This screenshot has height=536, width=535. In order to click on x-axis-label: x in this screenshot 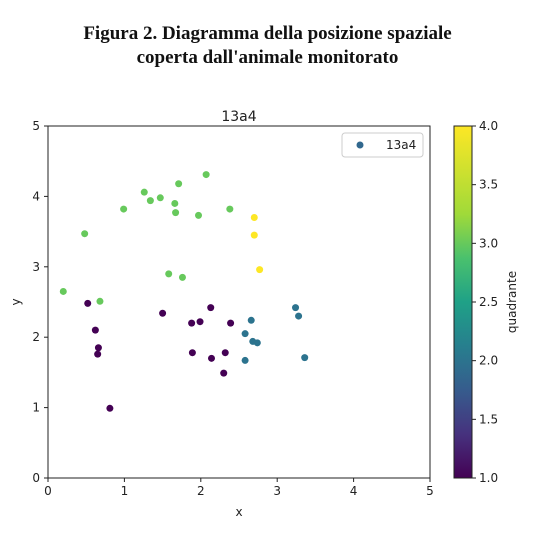, I will do `click(238, 512)`.